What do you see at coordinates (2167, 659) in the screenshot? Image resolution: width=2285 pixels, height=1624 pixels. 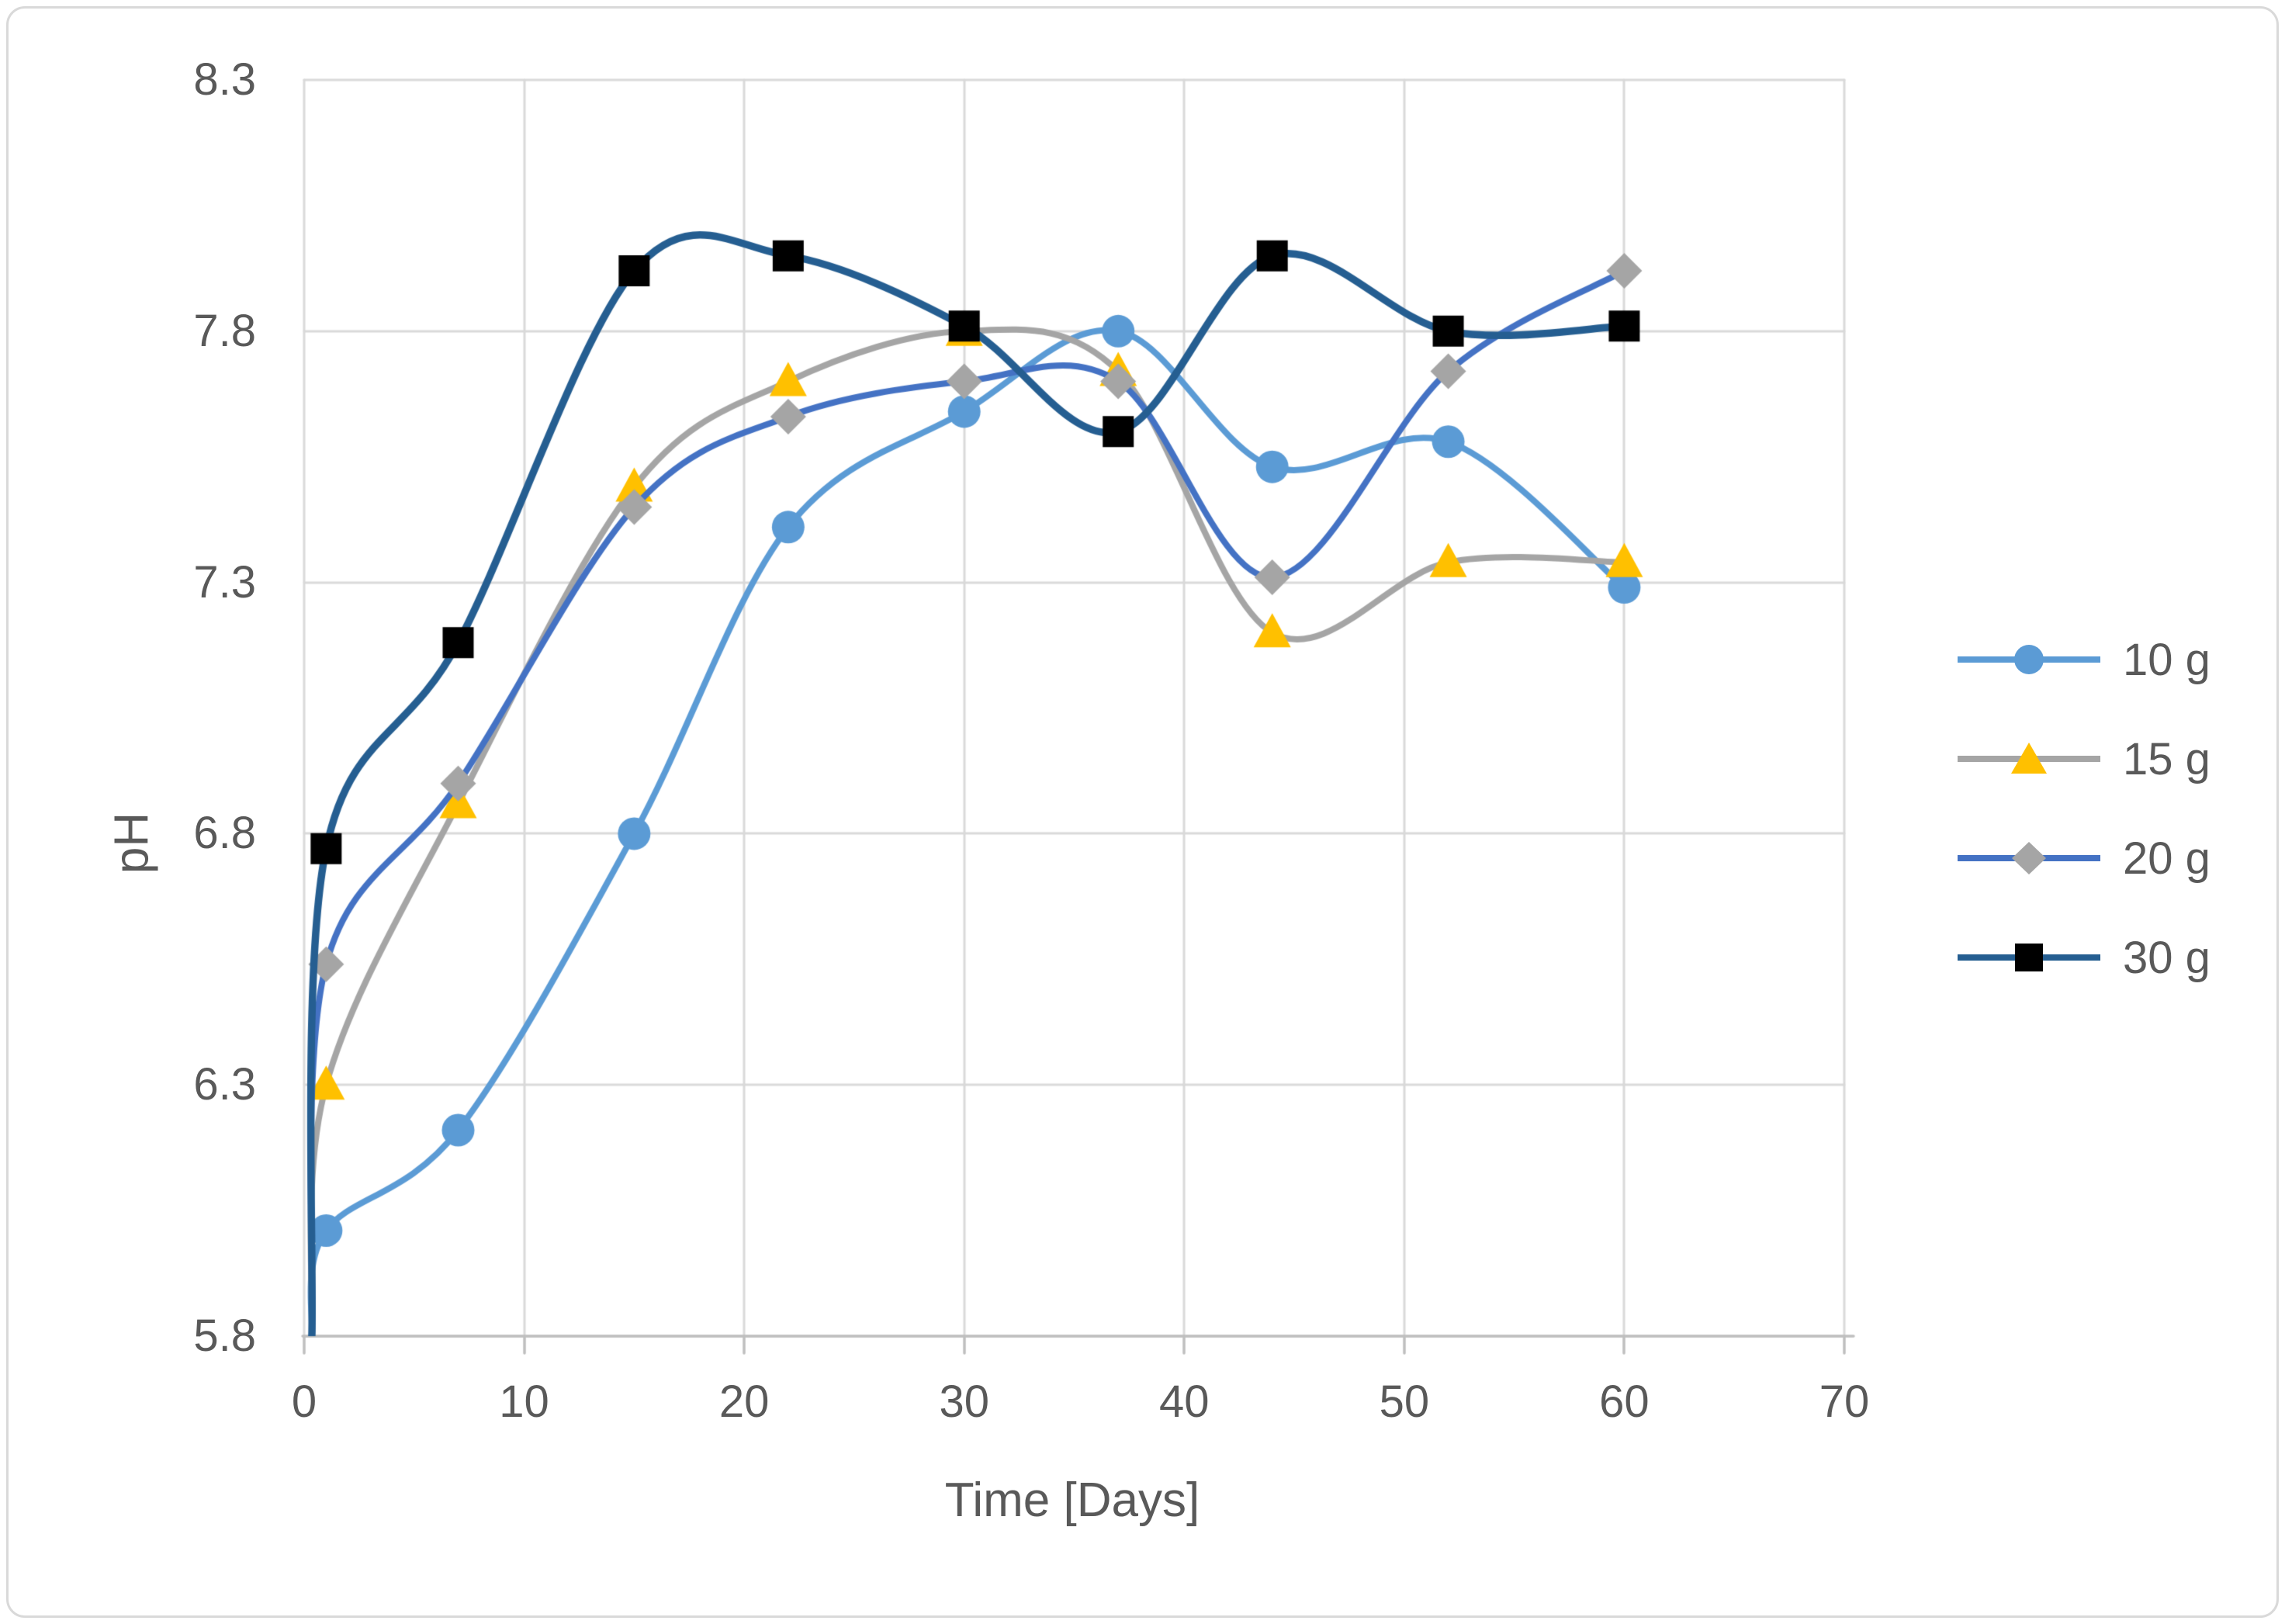 I see `legend-label: 10 g` at bounding box center [2167, 659].